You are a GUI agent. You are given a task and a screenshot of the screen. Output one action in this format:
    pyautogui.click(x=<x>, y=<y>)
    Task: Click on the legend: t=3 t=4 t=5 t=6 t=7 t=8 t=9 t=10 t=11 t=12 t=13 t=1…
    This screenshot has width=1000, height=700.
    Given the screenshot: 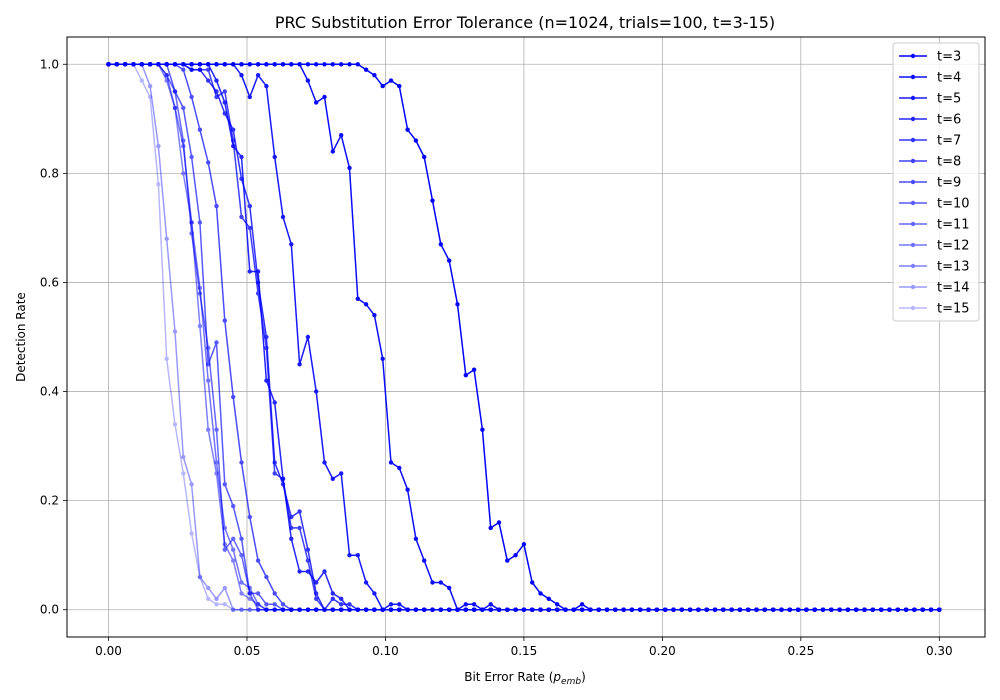 What is the action you would take?
    pyautogui.click(x=936, y=182)
    